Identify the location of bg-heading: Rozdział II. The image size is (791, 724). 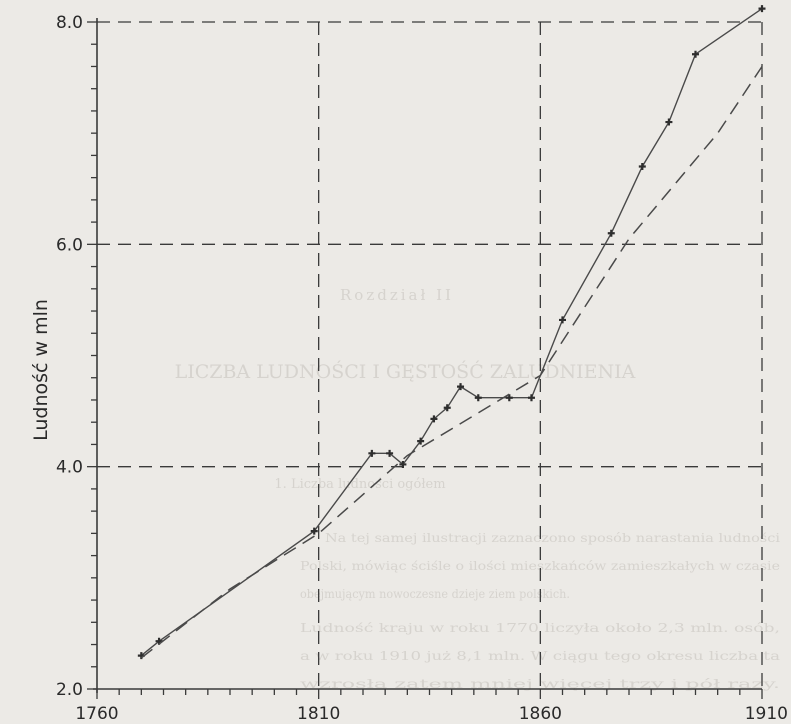
(397, 295).